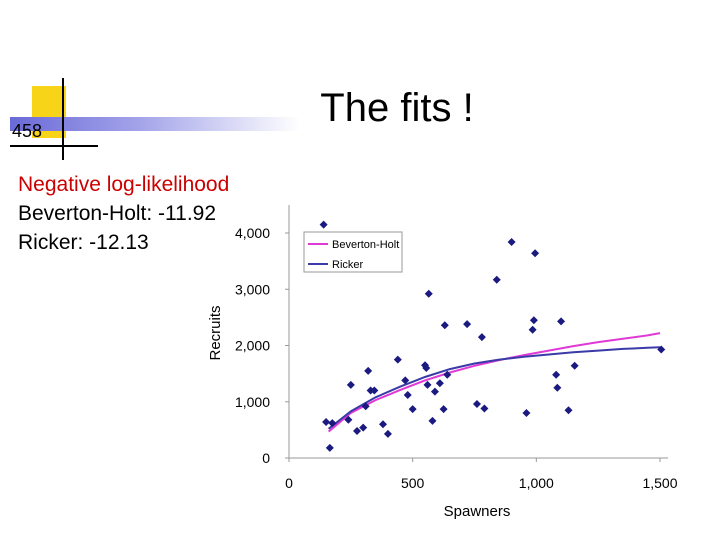  Describe the element at coordinates (252, 402) in the screenshot. I see `y-tick-label: 1,000` at that location.